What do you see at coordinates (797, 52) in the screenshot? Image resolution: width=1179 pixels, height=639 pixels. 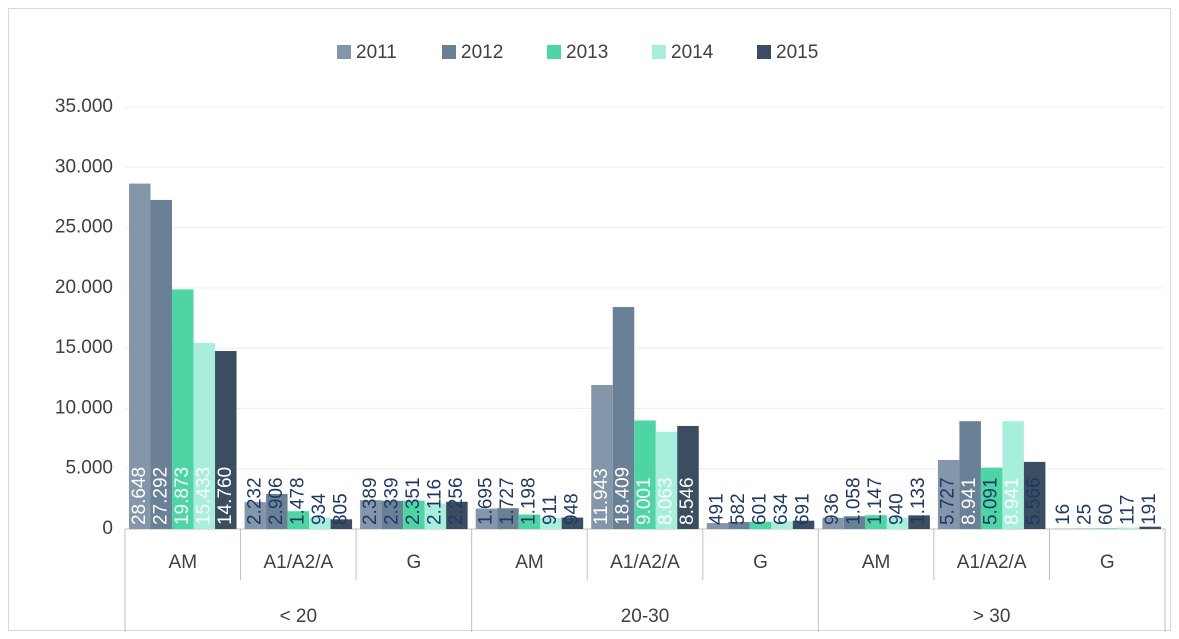 I see `legend-label: 2015` at bounding box center [797, 52].